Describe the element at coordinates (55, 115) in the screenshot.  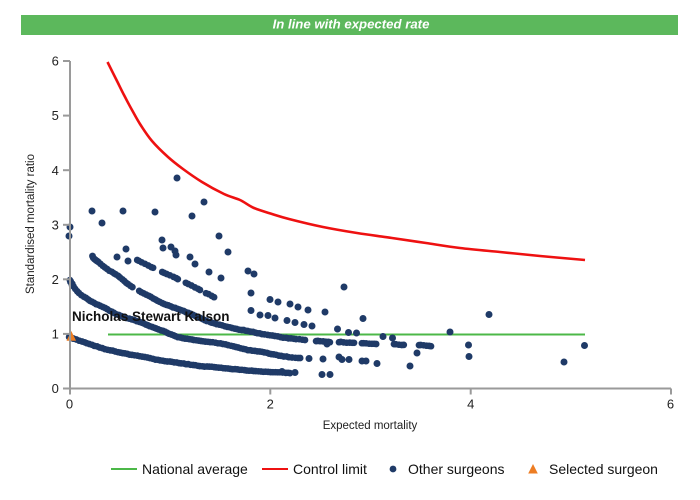
I see `svg-text: 5` at that location.